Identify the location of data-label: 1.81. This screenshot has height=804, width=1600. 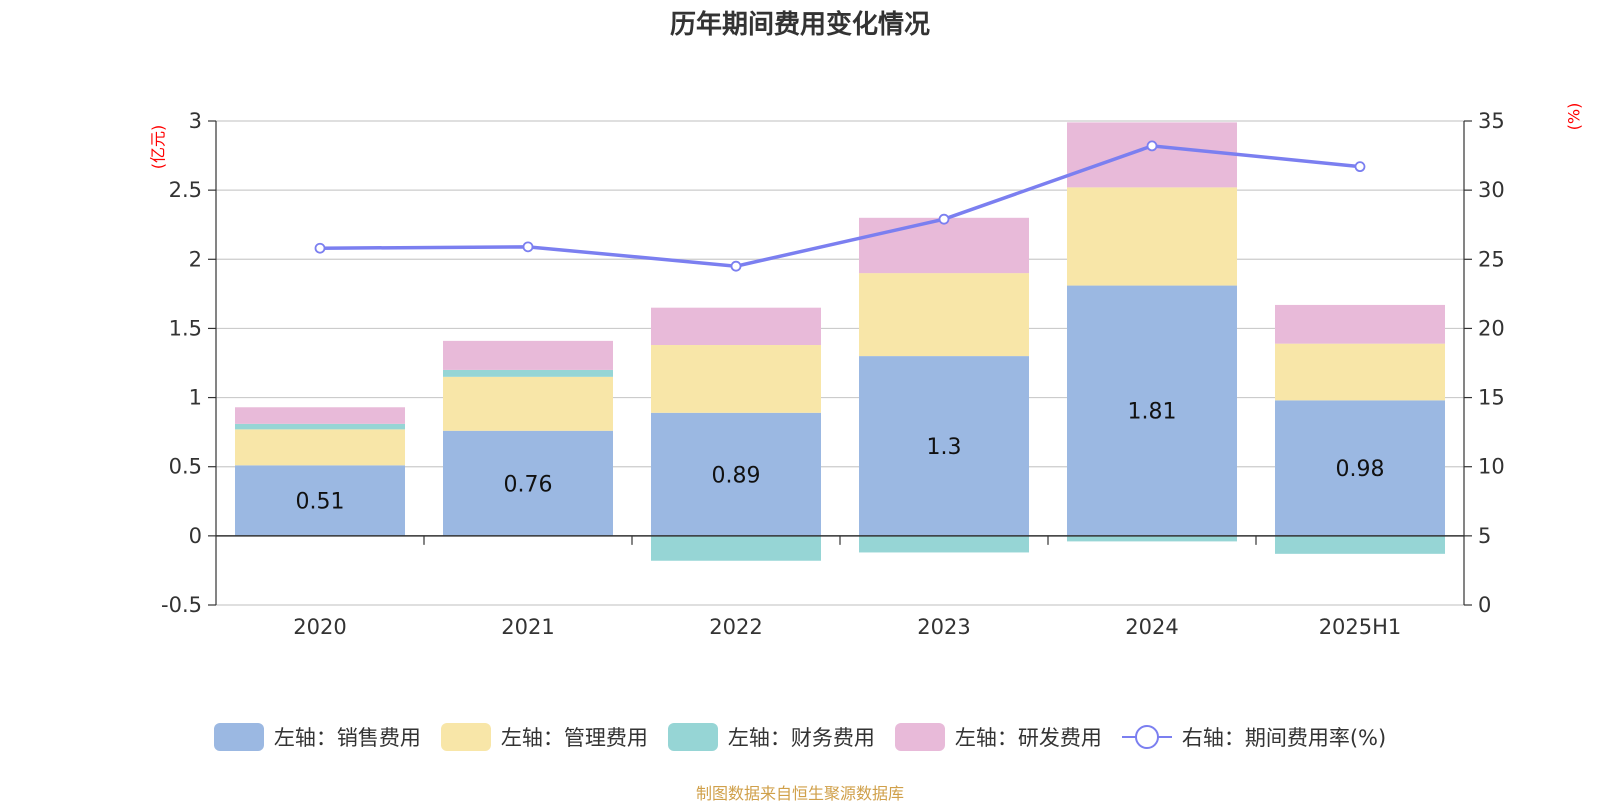
(1152, 412).